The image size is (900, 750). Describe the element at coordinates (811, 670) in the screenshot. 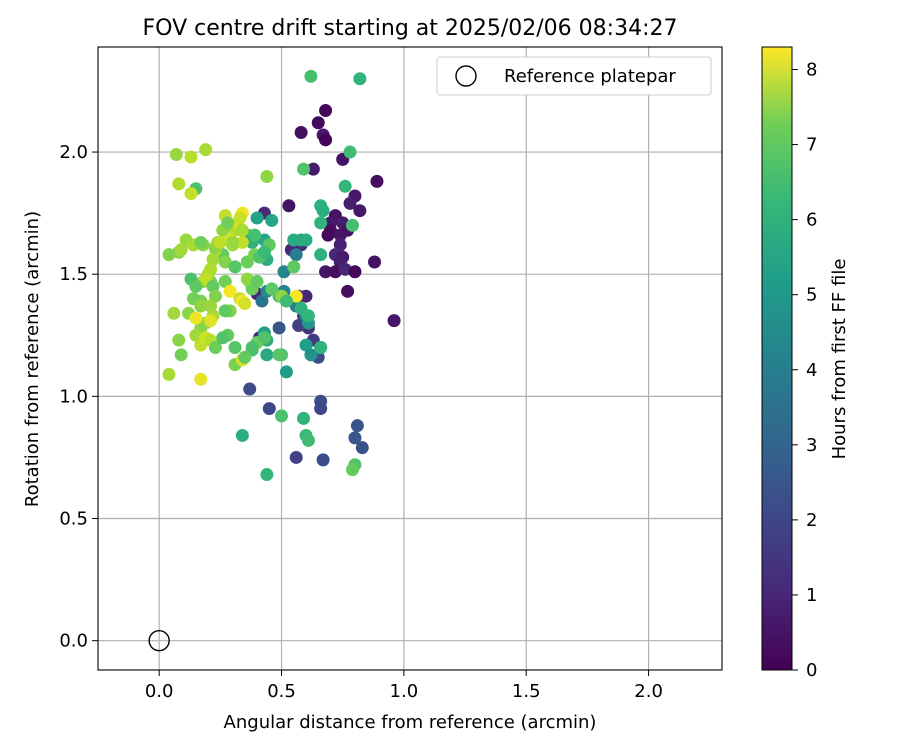

I see `colorbar-tick-label: 0` at that location.